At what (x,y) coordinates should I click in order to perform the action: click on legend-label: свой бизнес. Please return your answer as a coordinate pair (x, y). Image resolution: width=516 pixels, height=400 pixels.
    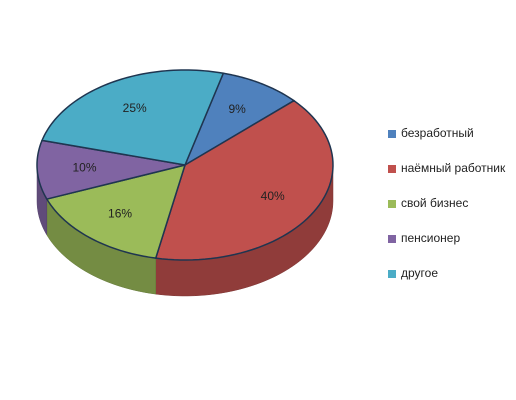
    Looking at the image, I should click on (434, 203).